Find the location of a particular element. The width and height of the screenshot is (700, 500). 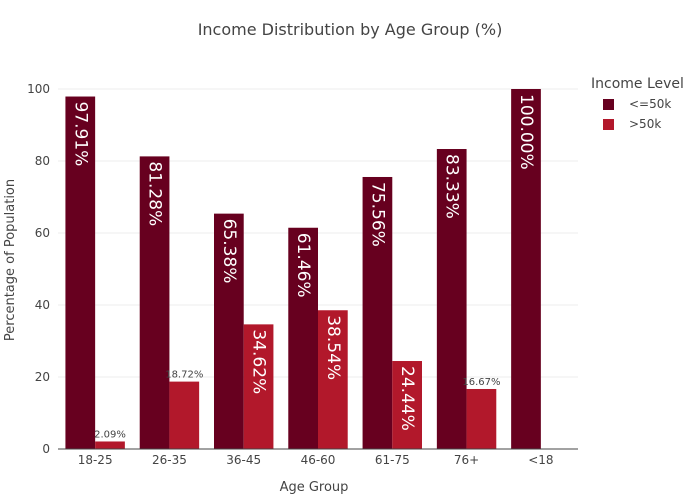

bar-value-label: 75.56% is located at coordinates (377, 214).